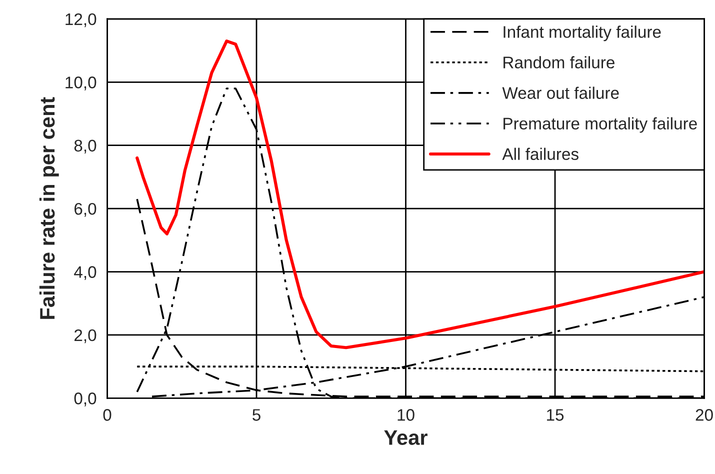 This screenshot has height=474, width=715. I want to click on y-tick-label: 10,0, so click(81, 83).